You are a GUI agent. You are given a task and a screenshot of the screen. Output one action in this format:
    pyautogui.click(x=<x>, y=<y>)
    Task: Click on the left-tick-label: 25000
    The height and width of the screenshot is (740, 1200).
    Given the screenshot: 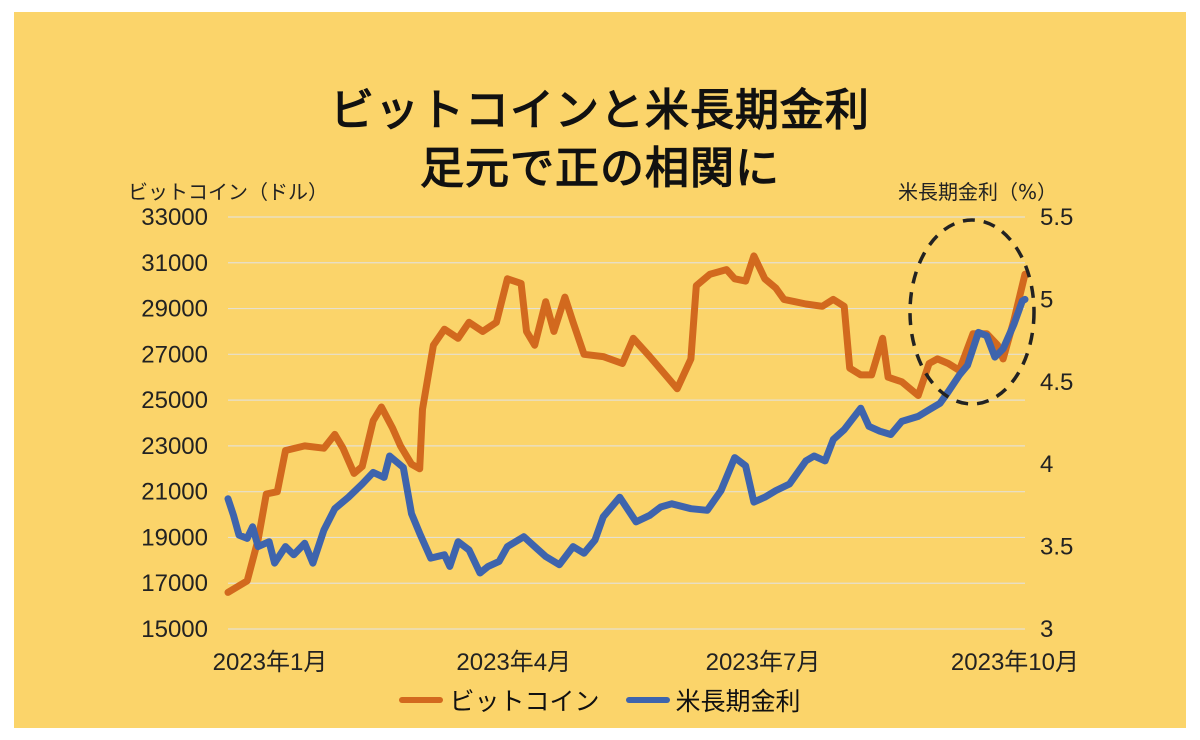 What is the action you would take?
    pyautogui.click(x=174, y=400)
    